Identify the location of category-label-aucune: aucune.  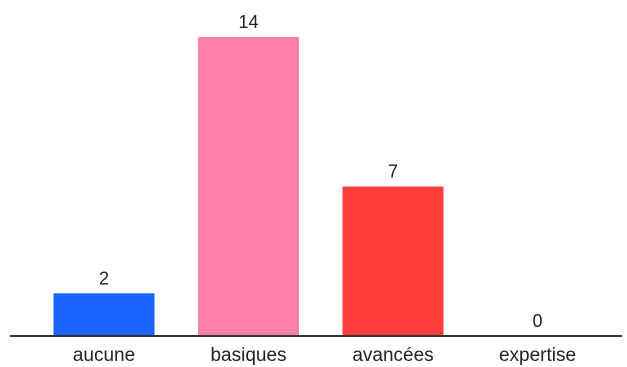
(104, 355).